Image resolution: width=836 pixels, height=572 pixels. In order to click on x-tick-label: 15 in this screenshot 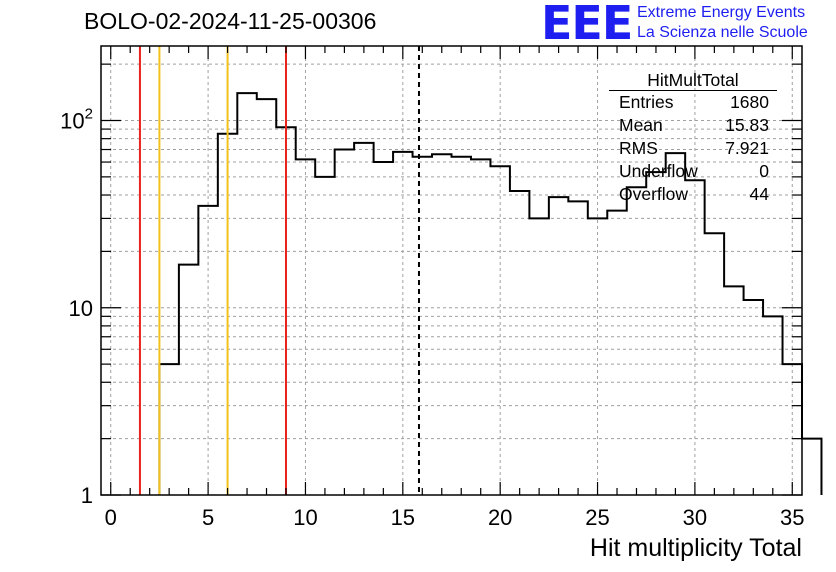, I will do `click(403, 517)`.